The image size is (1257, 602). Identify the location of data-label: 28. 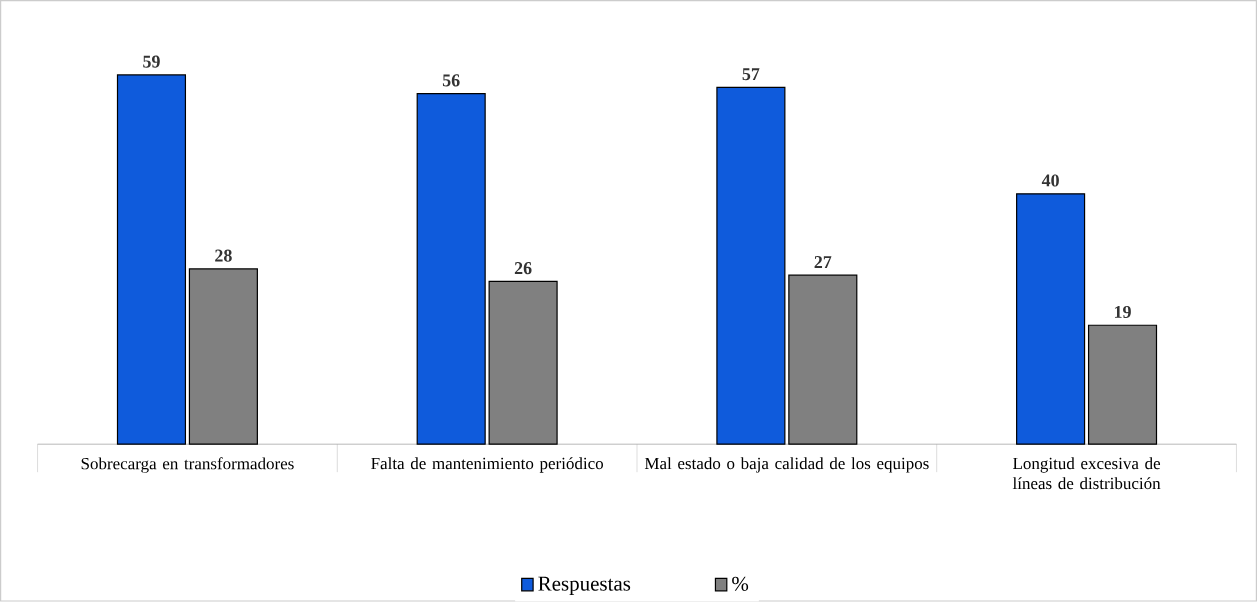
(223, 255).